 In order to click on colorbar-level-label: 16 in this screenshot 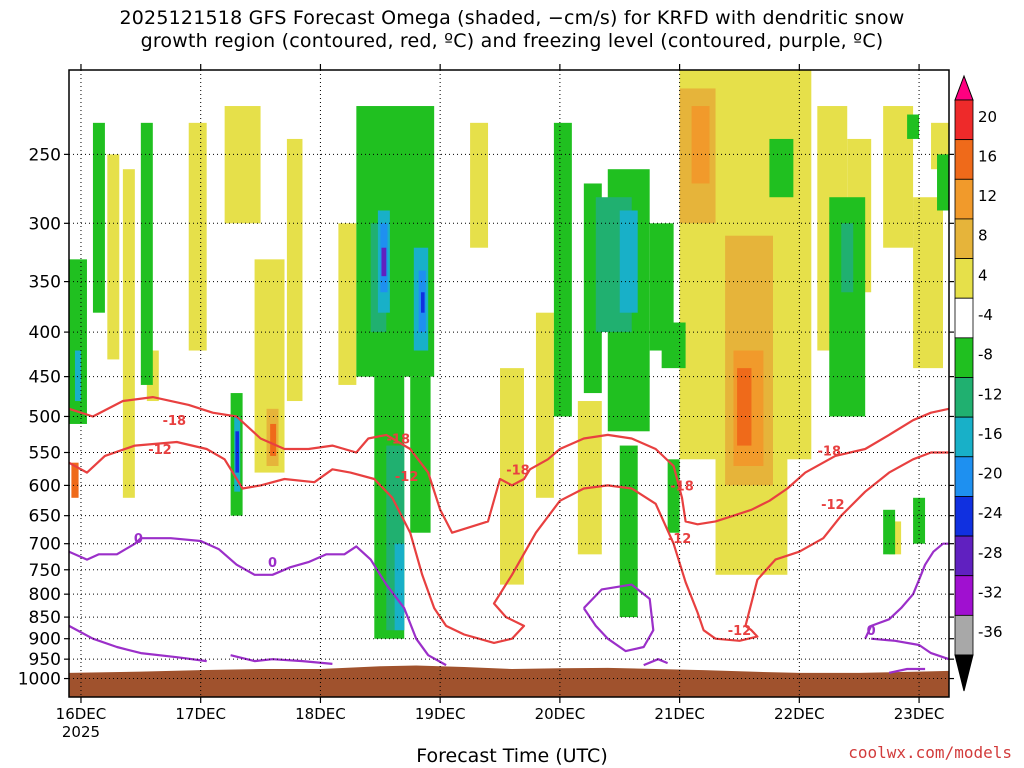, I will do `click(987, 156)`.